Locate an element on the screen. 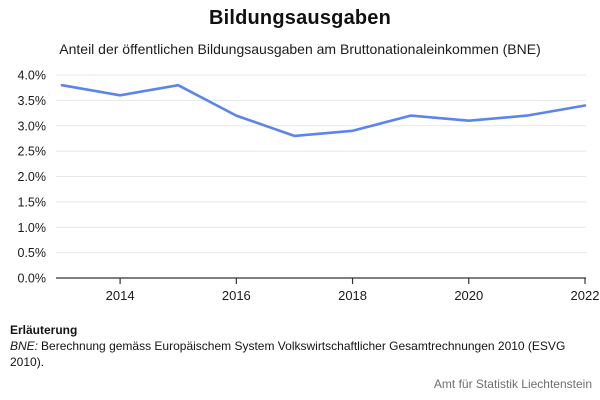 The width and height of the screenshot is (600, 400). y-tick-label: 3.5% is located at coordinates (32, 101).